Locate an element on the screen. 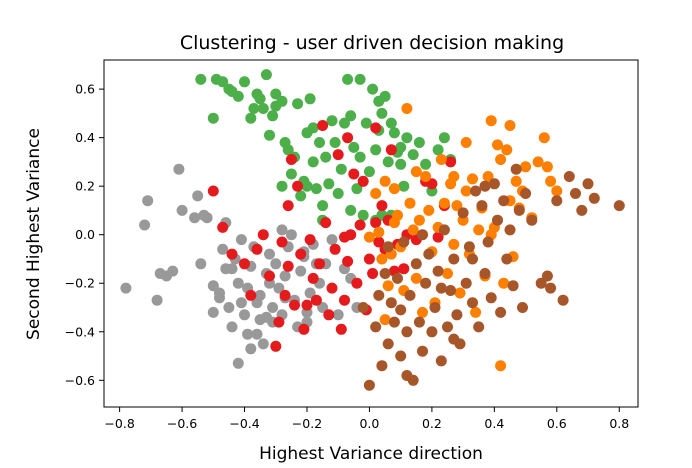 The height and width of the screenshot is (468, 692). y-axis: −0.6 −0.4 −0.2 0.0 0.2 0.4 0.6 is located at coordinates (84, 235).